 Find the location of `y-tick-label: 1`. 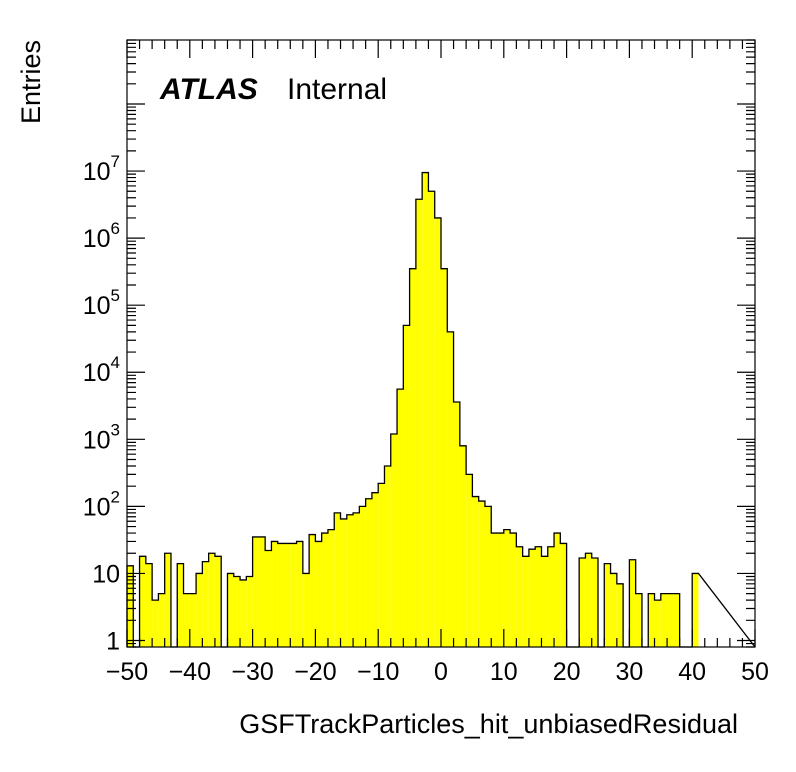

y-tick-label: 1 is located at coordinates (113, 642).